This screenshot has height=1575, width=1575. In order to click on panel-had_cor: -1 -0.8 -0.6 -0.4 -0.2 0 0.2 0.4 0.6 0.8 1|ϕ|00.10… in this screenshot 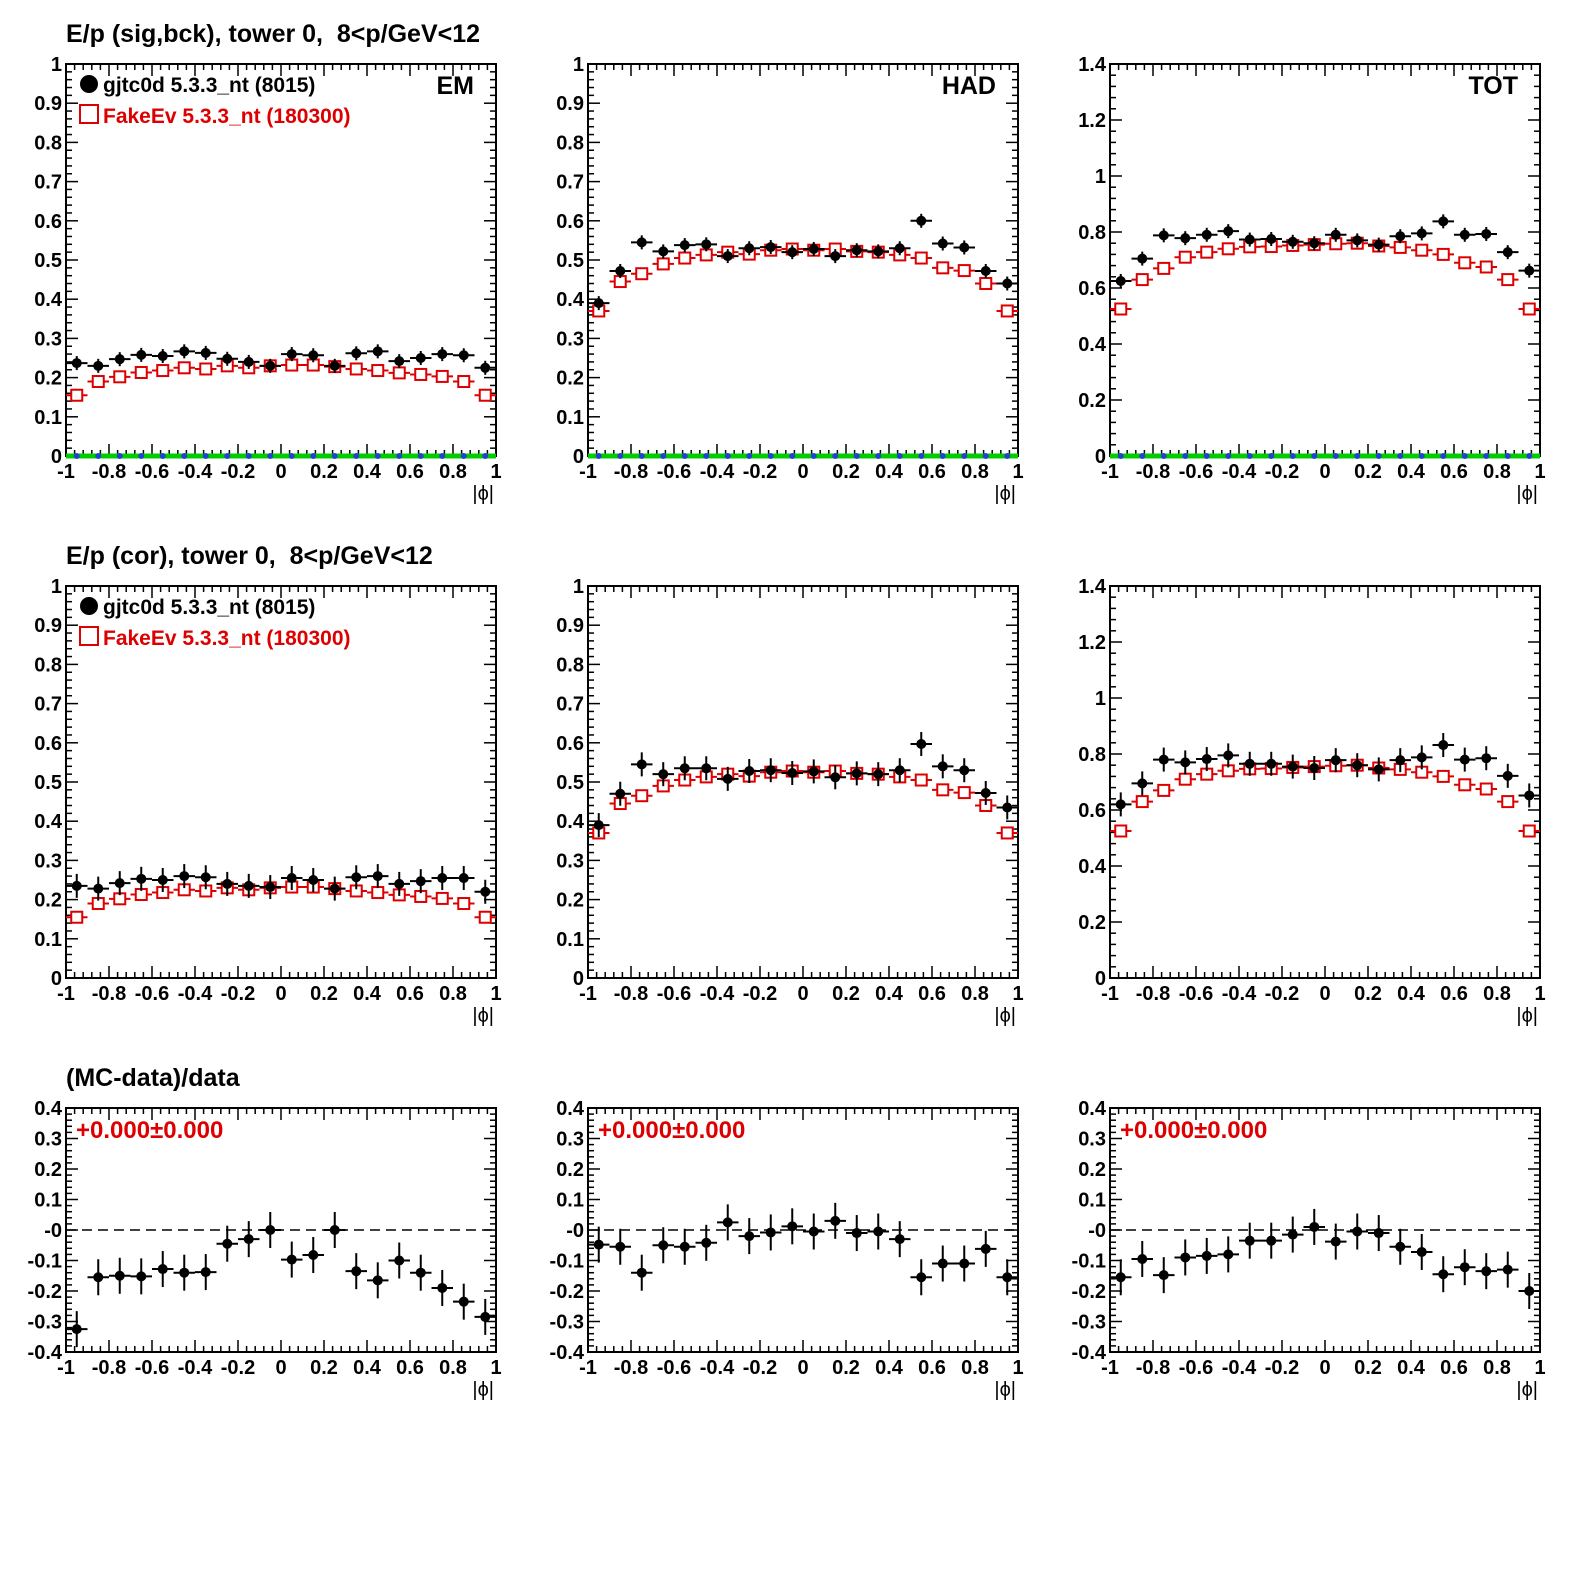, I will do `click(789, 801)`.